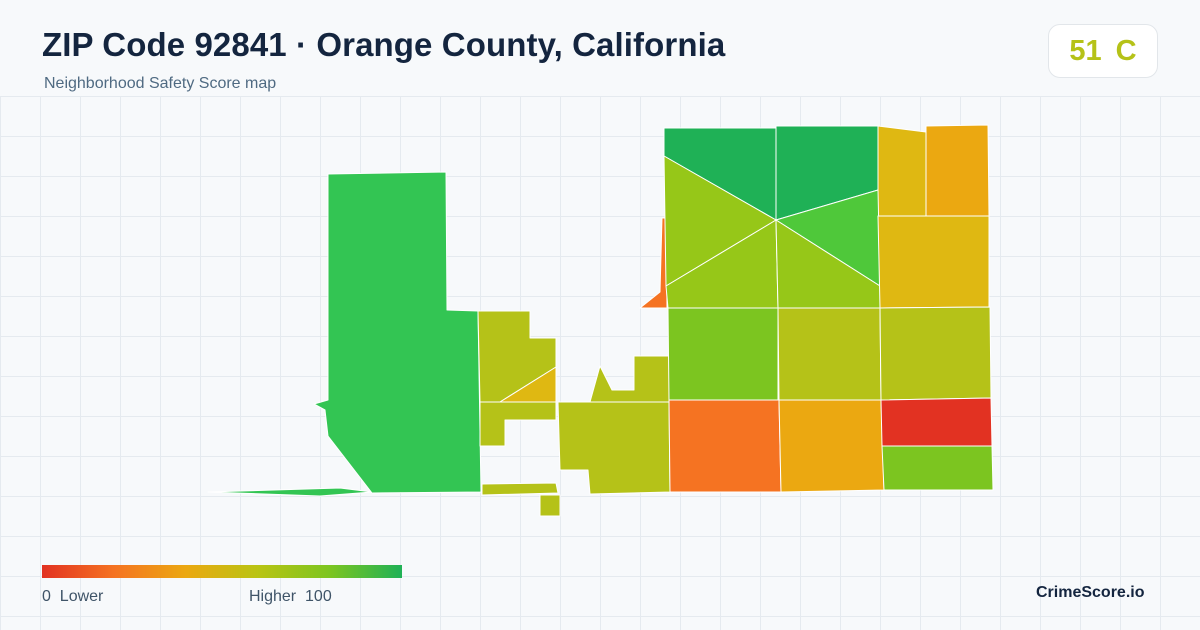 The image size is (1200, 630). Describe the element at coordinates (81, 596) in the screenshot. I see `legend-low-text: Lower` at that location.